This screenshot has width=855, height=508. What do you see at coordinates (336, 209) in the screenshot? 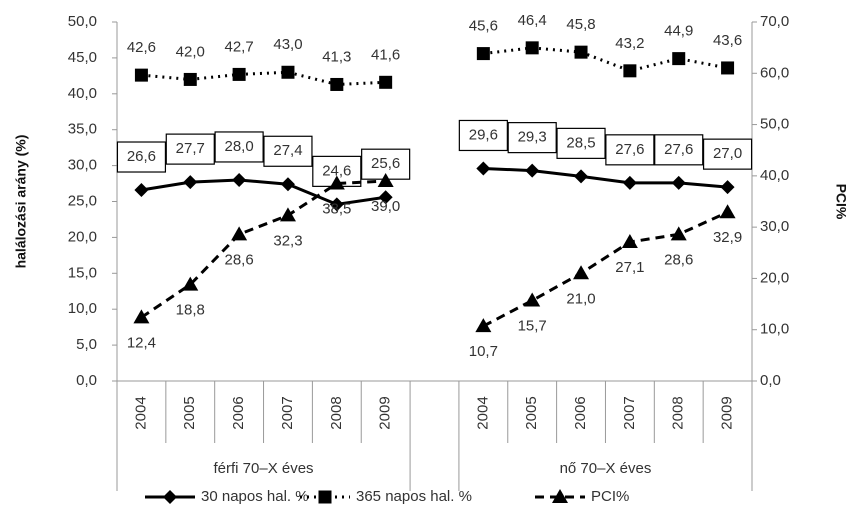
I see `value-label: 38,5` at bounding box center [336, 209].